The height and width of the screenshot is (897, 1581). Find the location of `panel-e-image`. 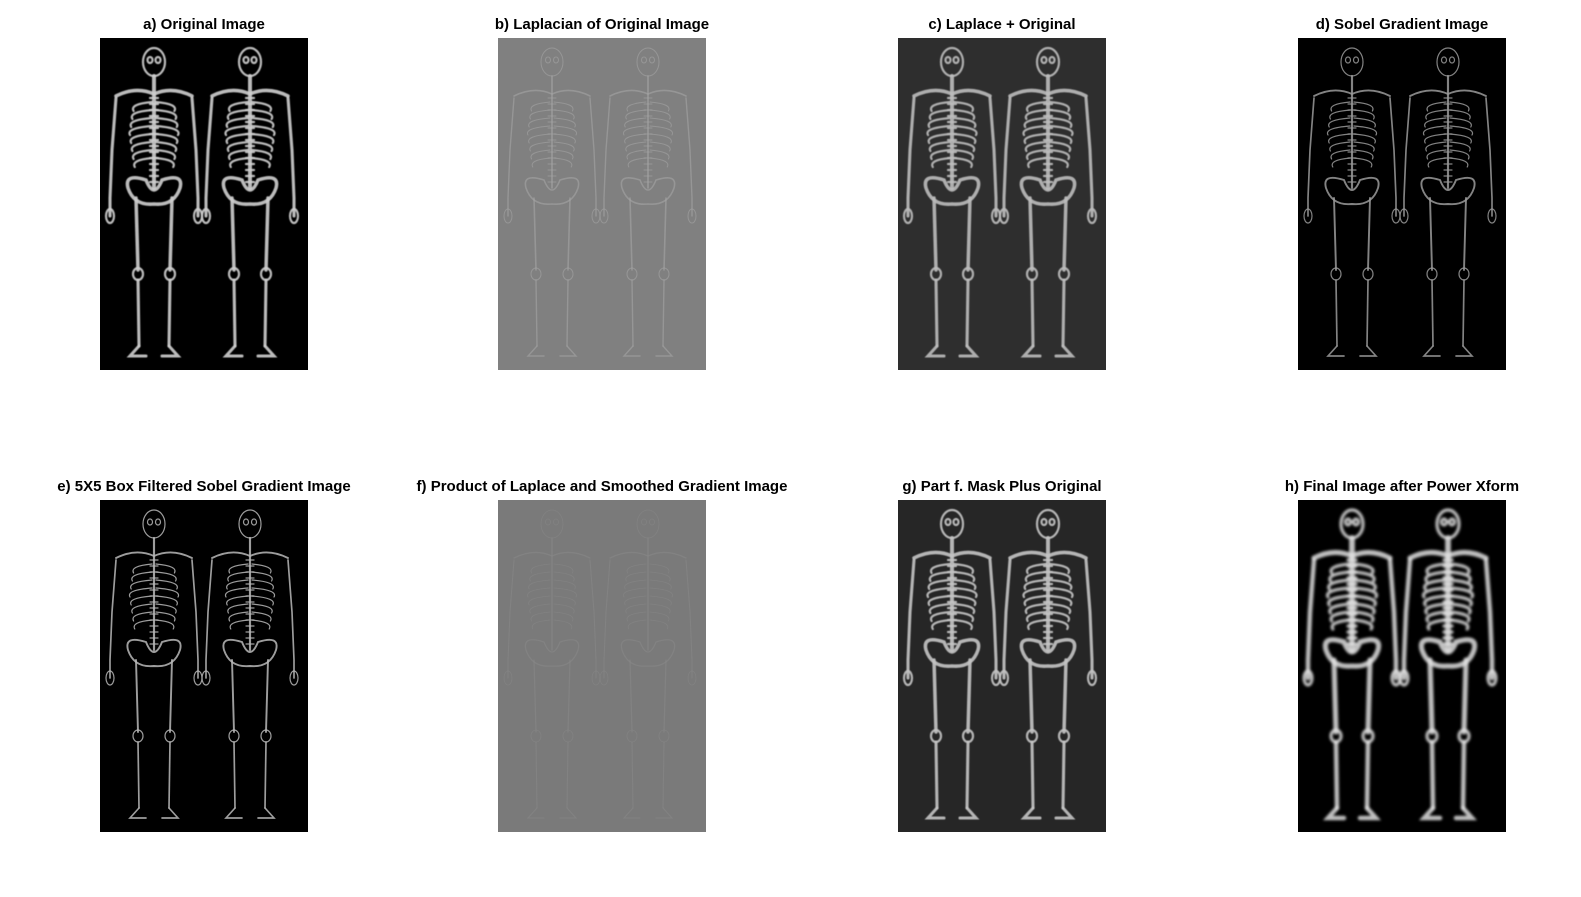

panel-e-image is located at coordinates (204, 666).